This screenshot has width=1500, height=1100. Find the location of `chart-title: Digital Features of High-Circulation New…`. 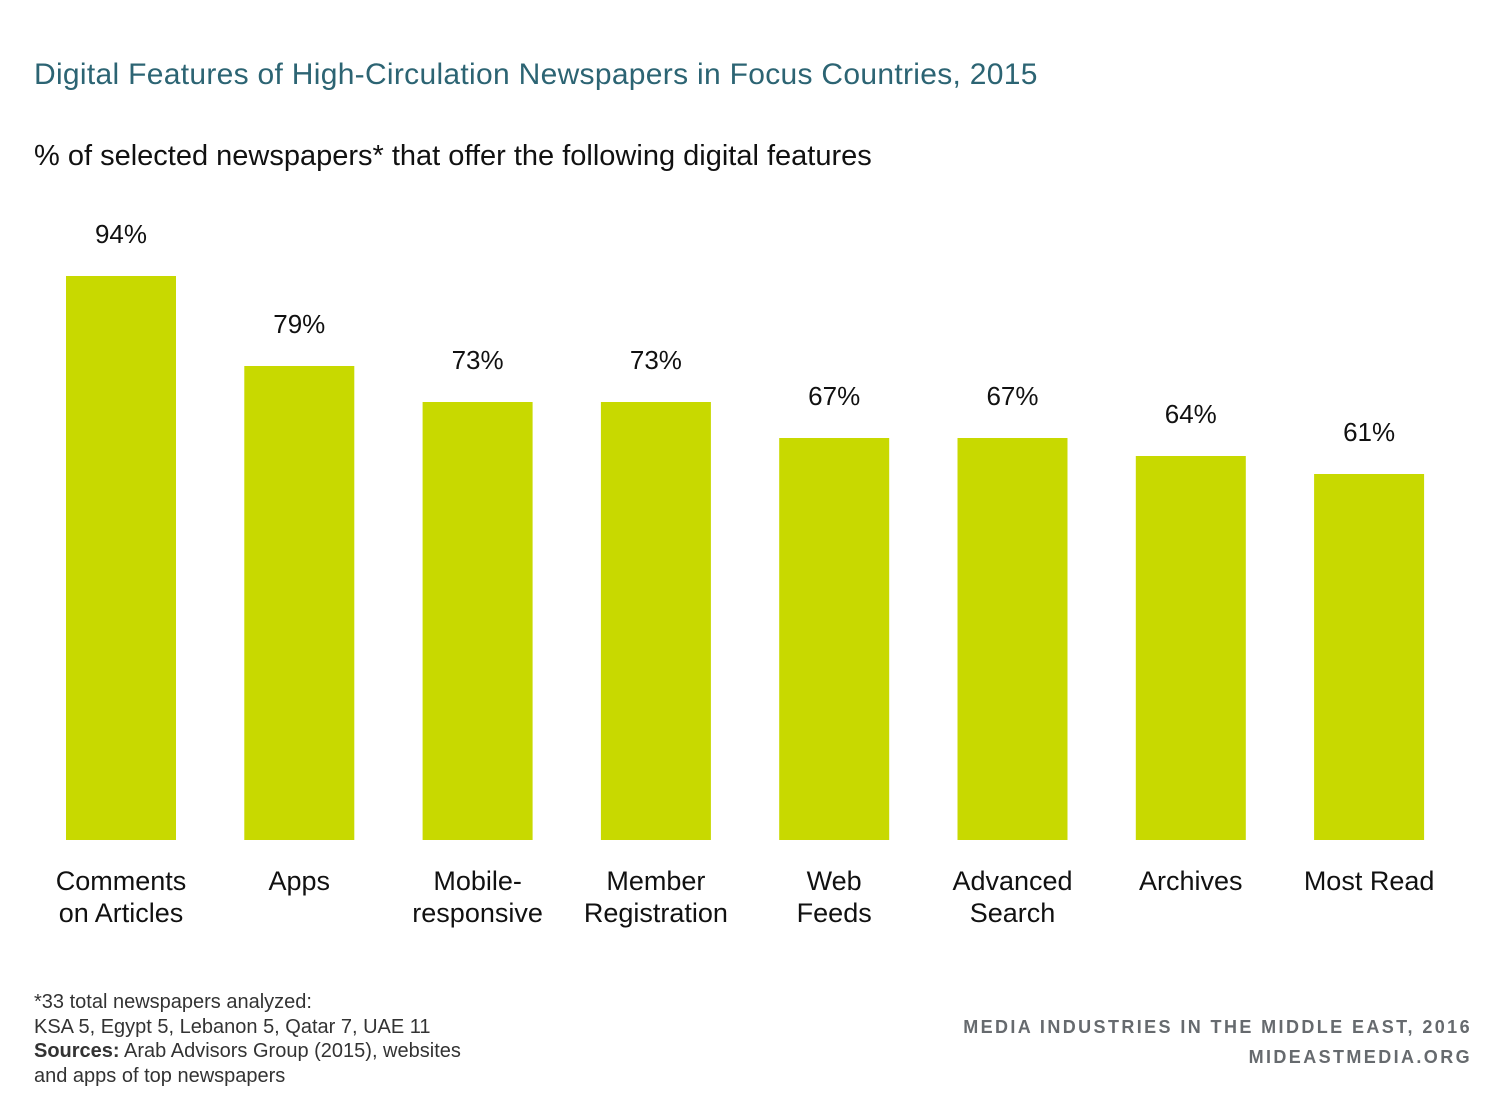

chart-title: Digital Features of High-Circulation New… is located at coordinates (536, 74).